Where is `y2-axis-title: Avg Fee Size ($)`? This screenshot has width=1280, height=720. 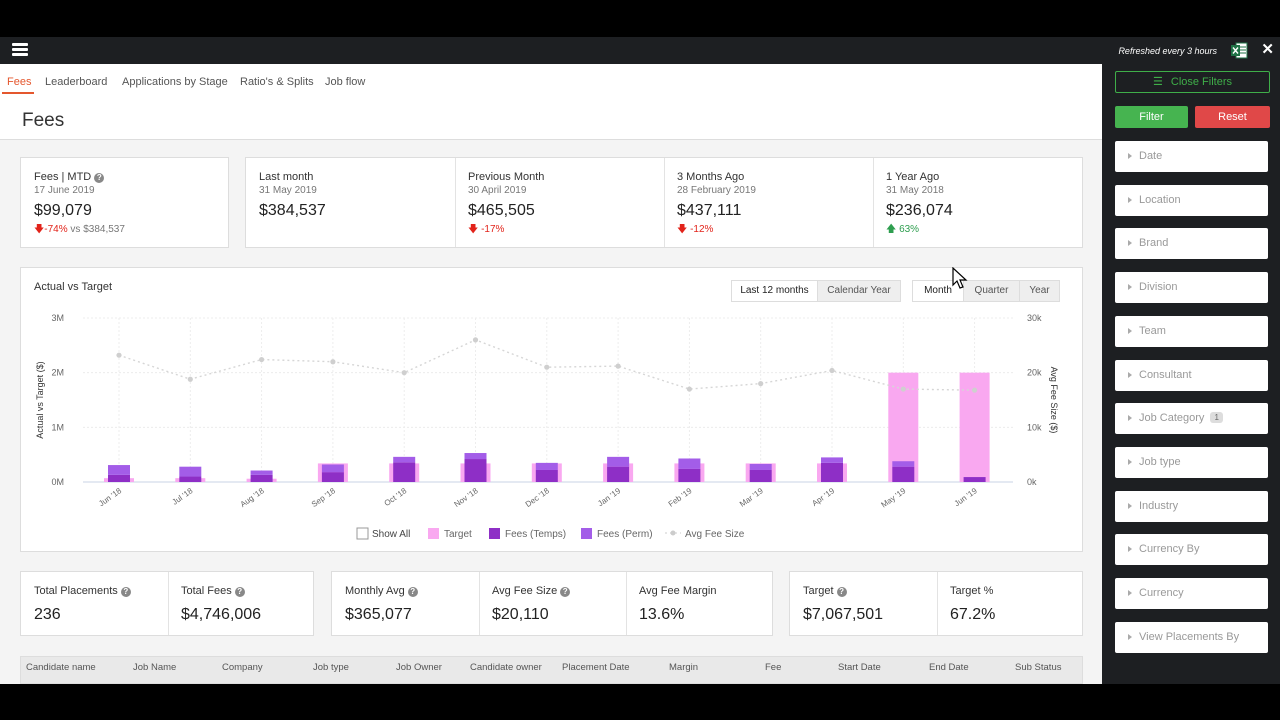 y2-axis-title: Avg Fee Size ($) is located at coordinates (1054, 400).